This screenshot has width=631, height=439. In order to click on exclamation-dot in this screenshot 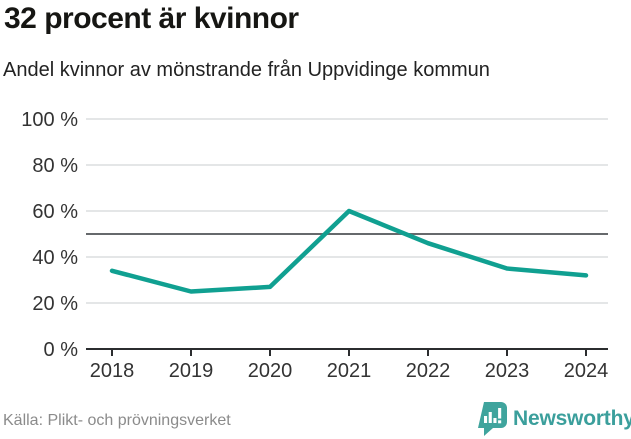, I will do `click(500, 422)`.